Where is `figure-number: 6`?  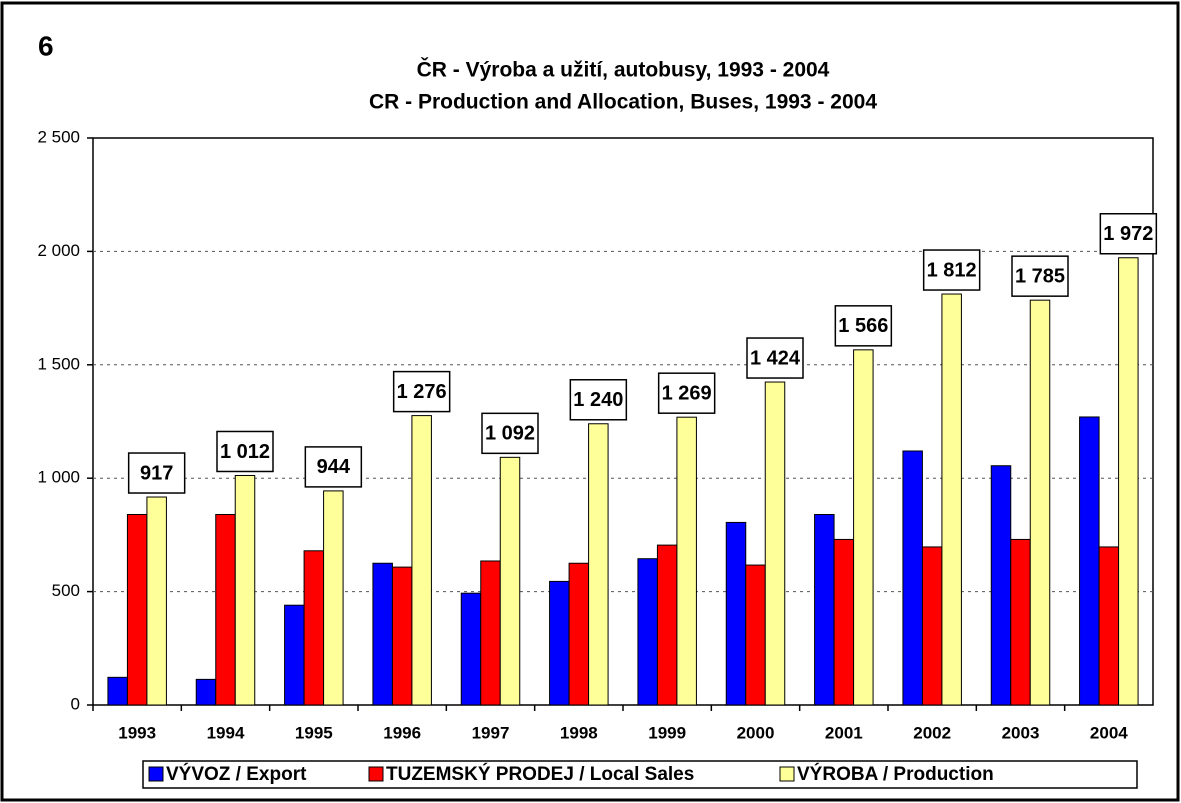
figure-number: 6 is located at coordinates (46, 45).